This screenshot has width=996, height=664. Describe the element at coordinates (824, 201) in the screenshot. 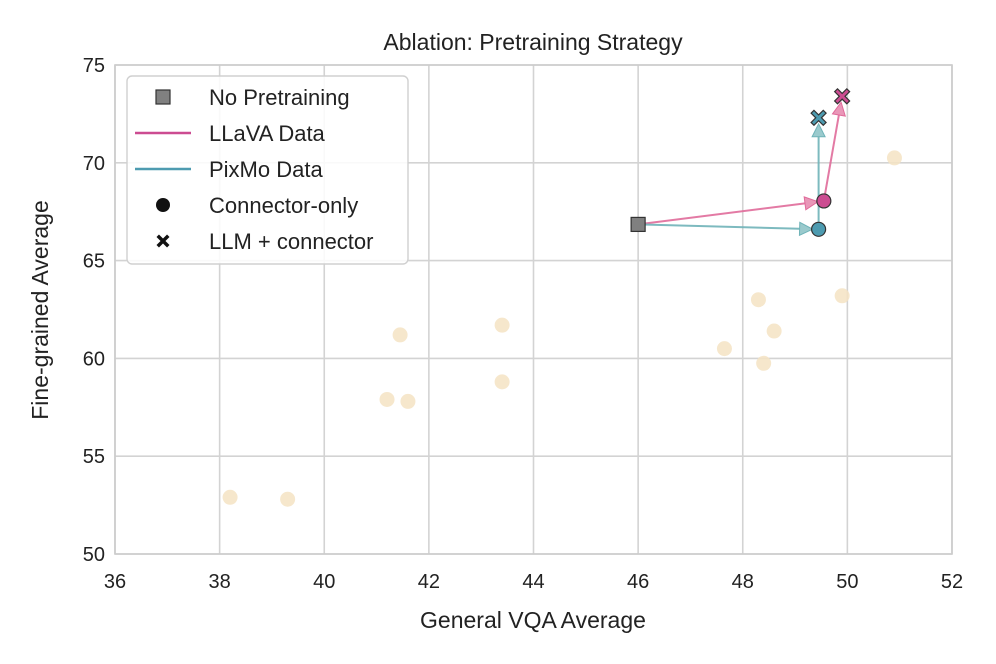

I see `llava-connector-only-marker` at that location.